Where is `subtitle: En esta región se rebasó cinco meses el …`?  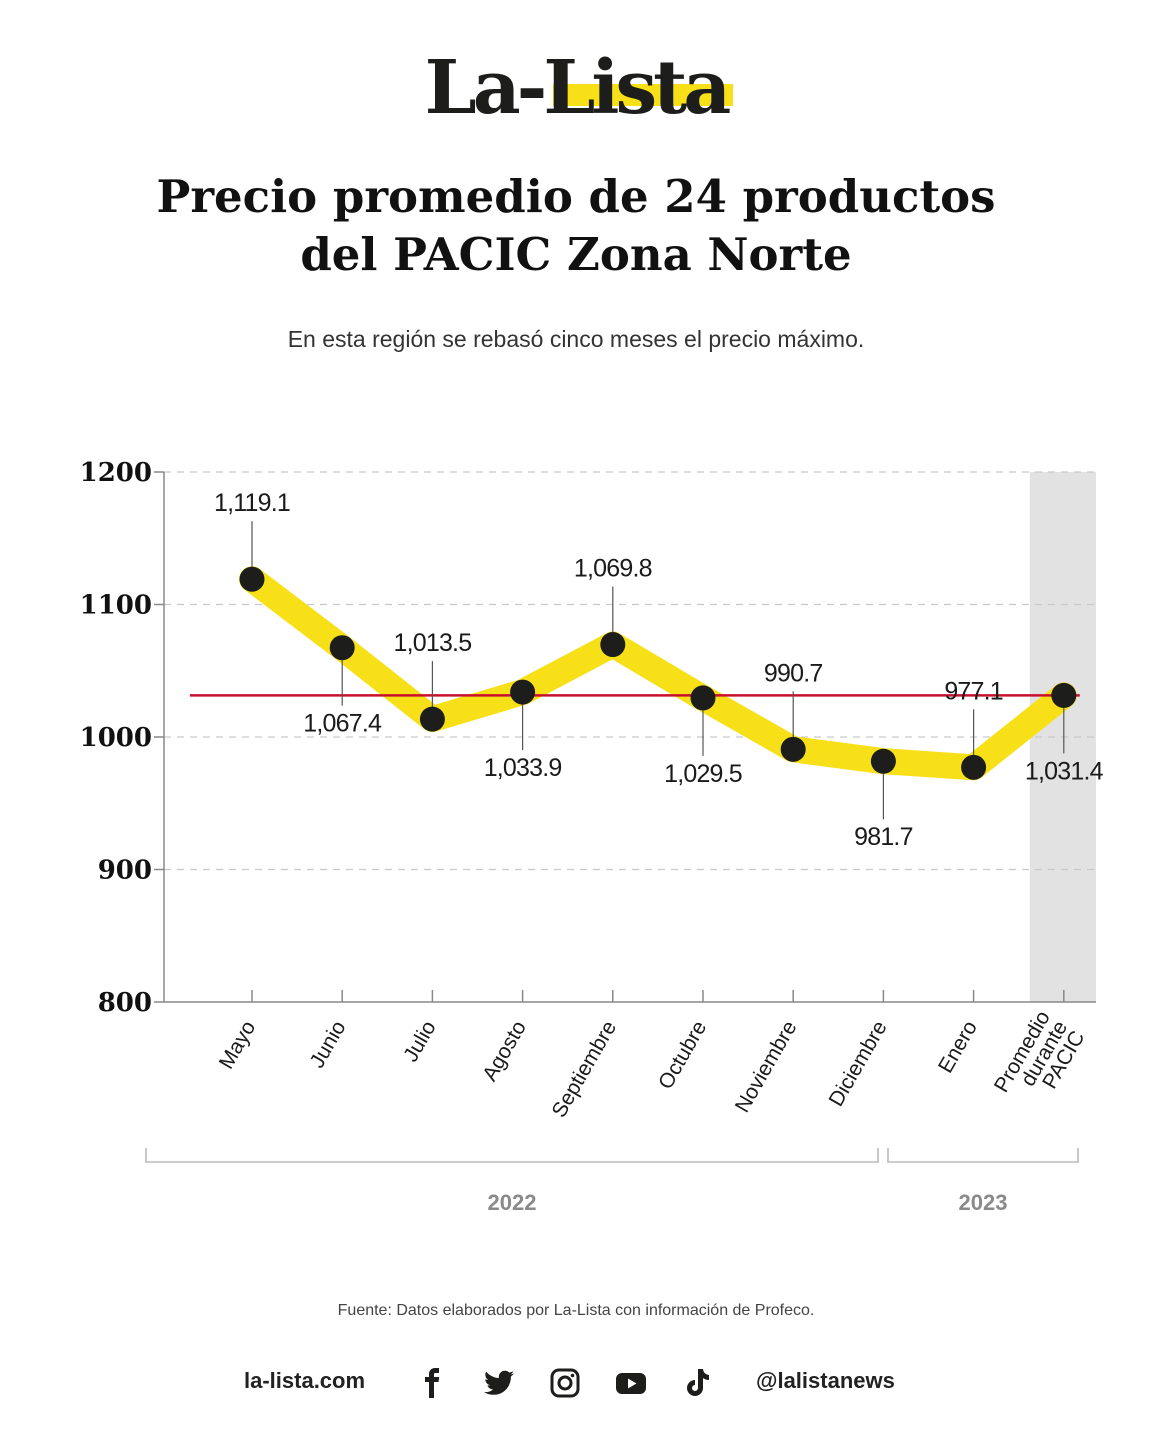 subtitle: En esta región se rebasó cinco meses el … is located at coordinates (576, 339).